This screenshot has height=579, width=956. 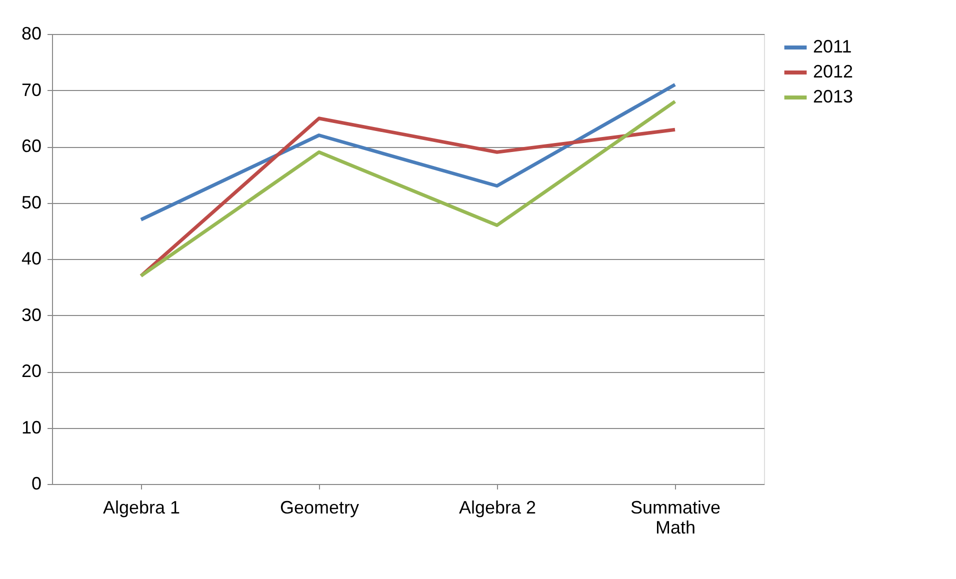 What do you see at coordinates (31, 34) in the screenshot?
I see `y-tick-label: 80` at bounding box center [31, 34].